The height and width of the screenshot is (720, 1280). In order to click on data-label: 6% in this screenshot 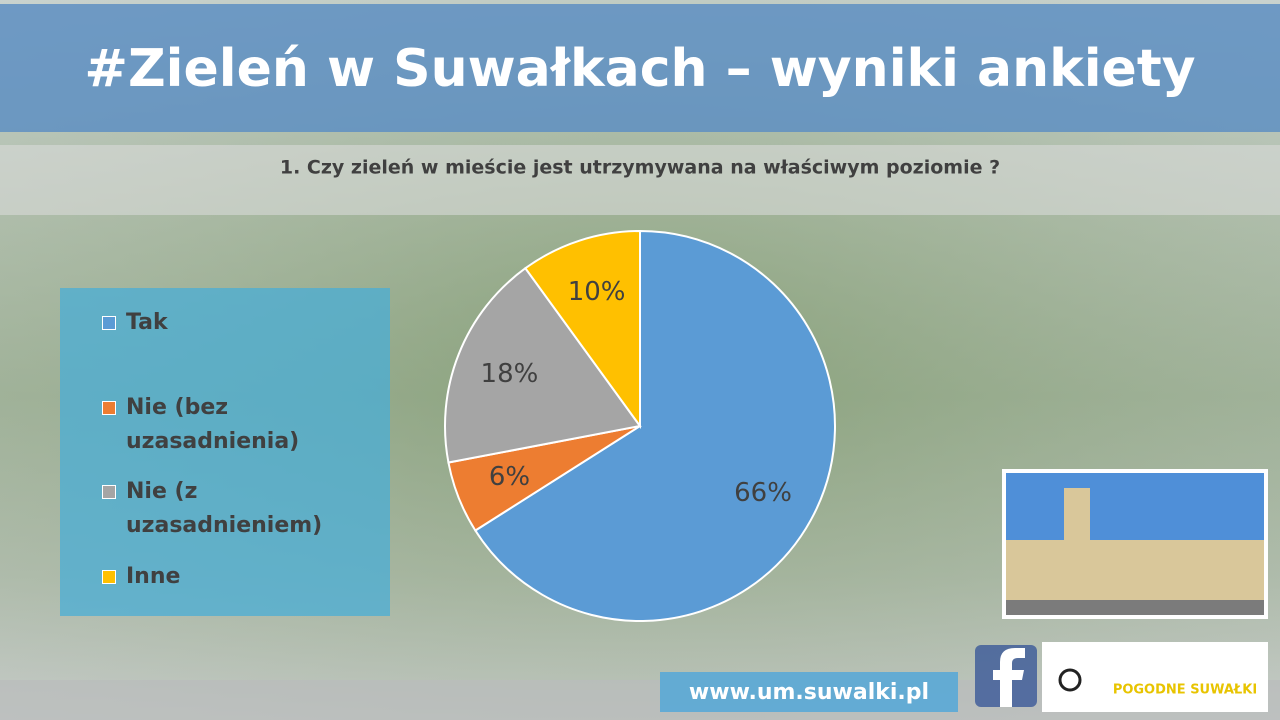, I will do `click(509, 477)`.